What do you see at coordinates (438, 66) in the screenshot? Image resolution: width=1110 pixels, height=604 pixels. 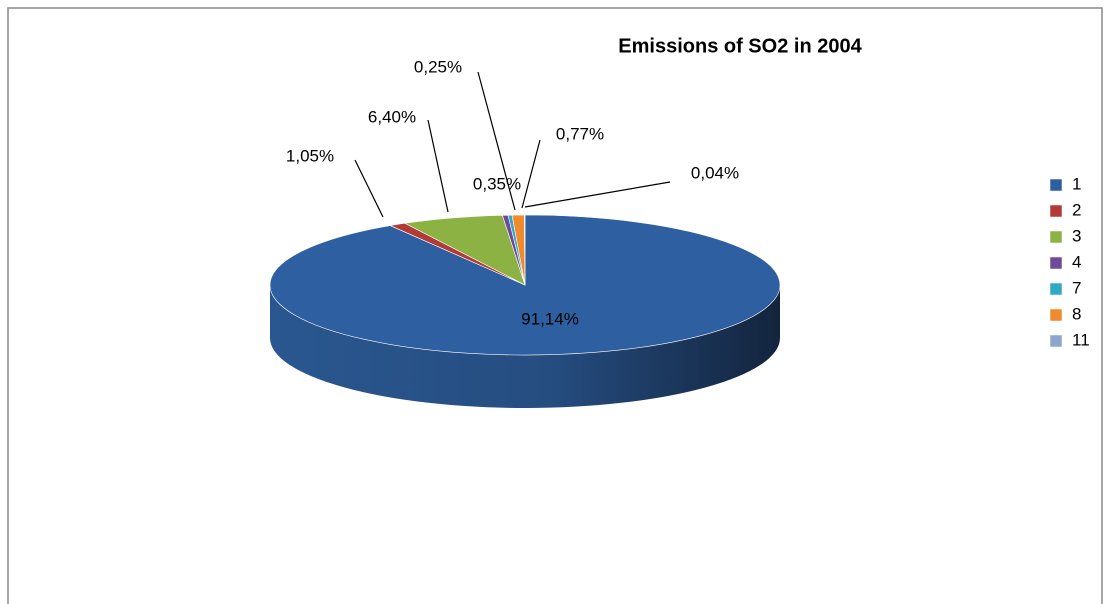 I see `data-label: 0,25%` at bounding box center [438, 66].